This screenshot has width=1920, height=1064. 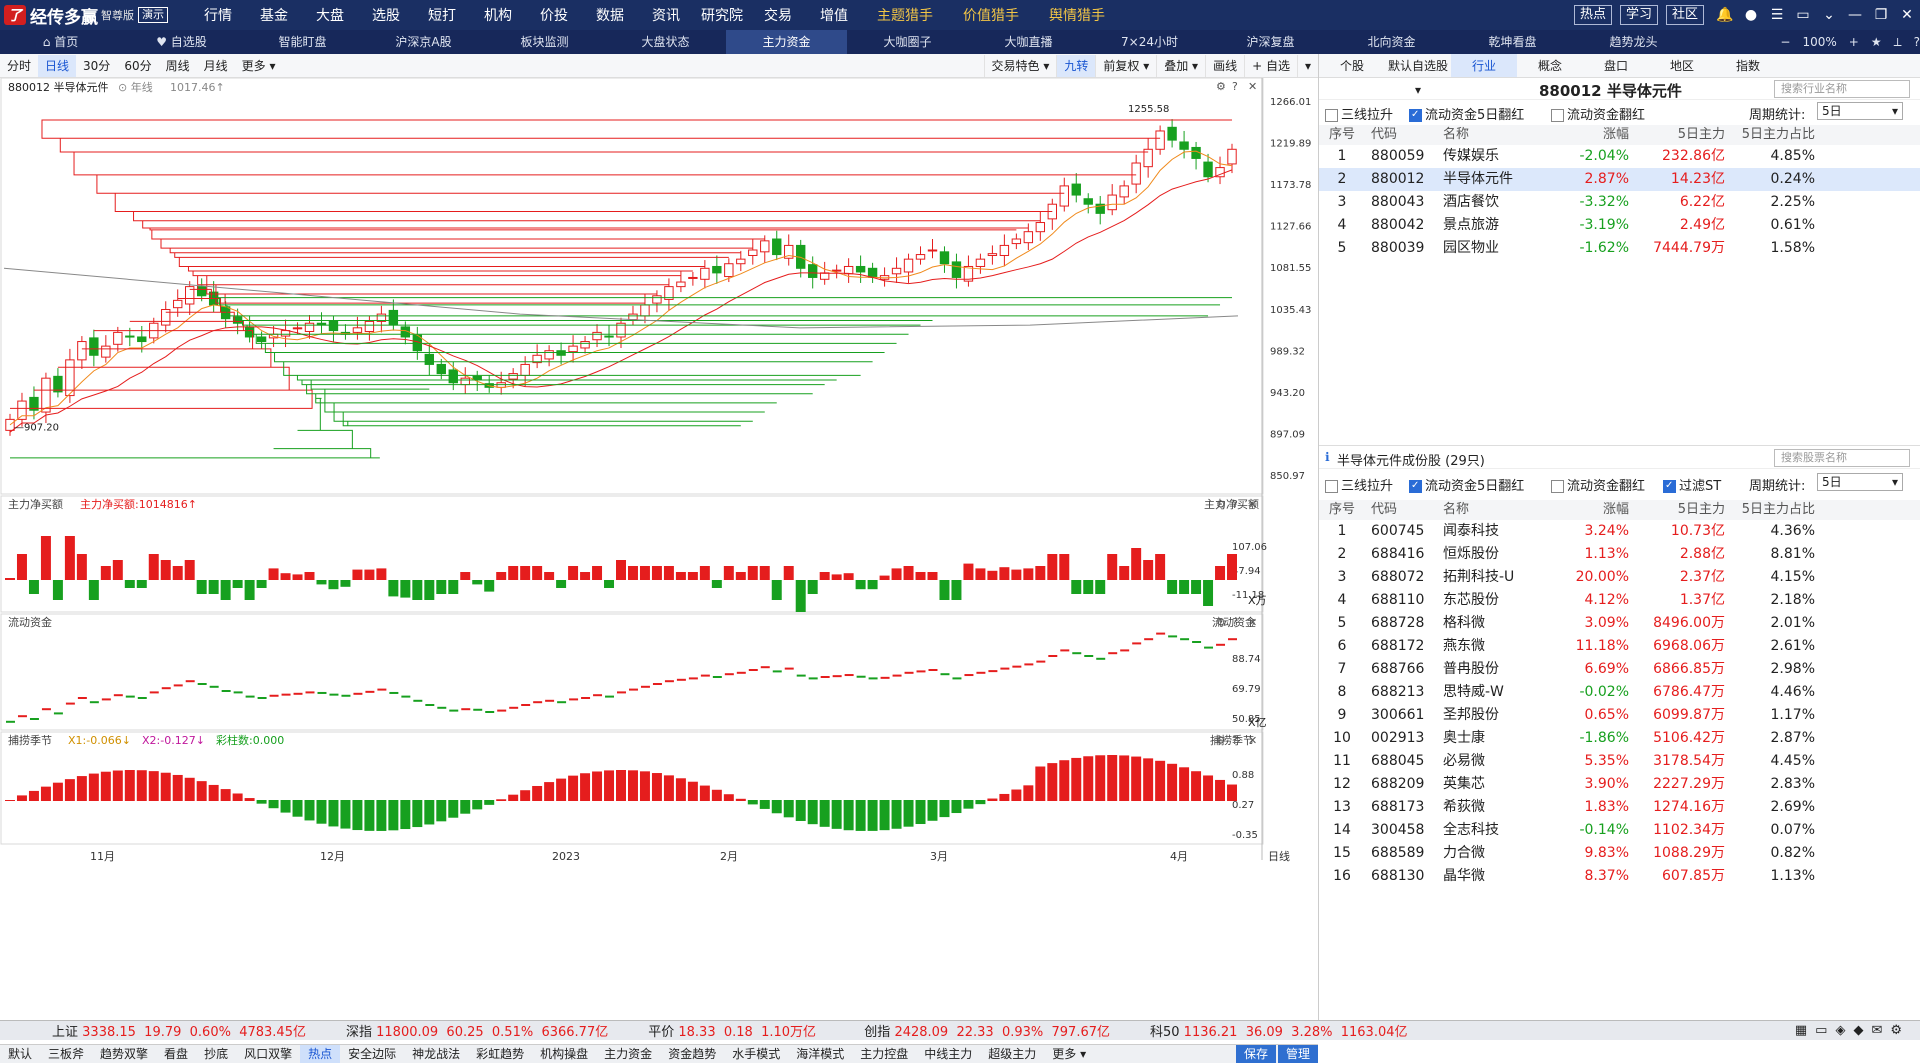 I want to click on indicator-tab: 趋势双擎, so click(x=124, y=1054).